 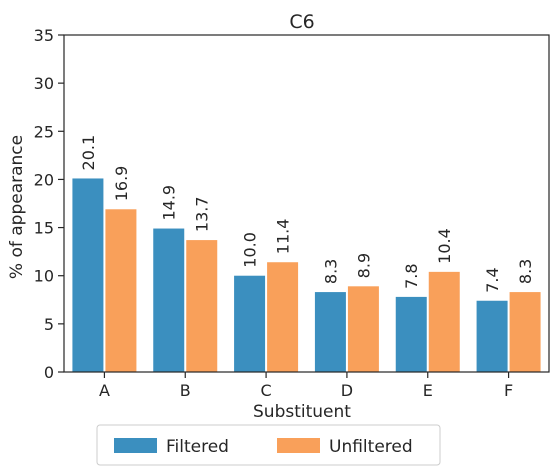 I want to click on x-tick-label: C, so click(x=265, y=390).